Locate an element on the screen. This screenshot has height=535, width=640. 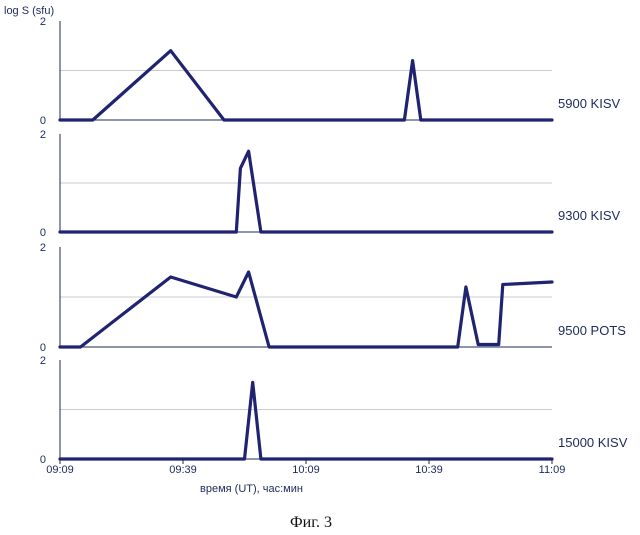
x-tick-label: 10:09 is located at coordinates (306, 470).